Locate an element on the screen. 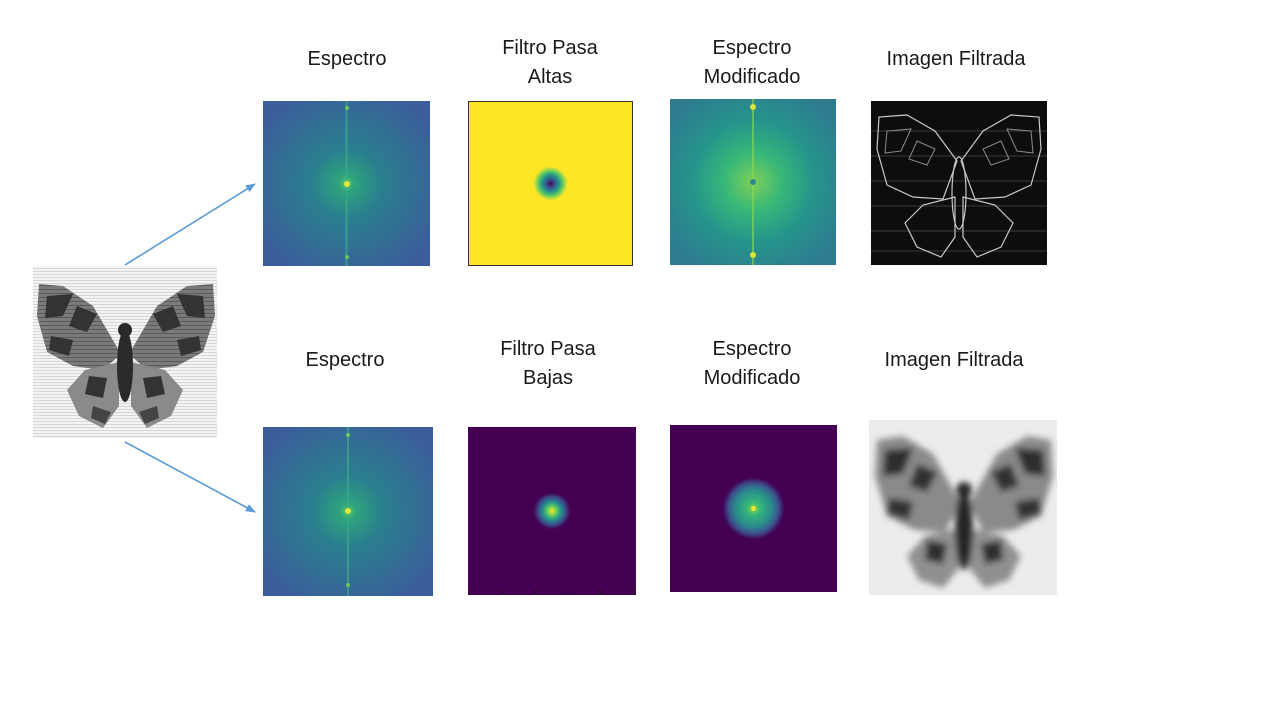 The image size is (1280, 720). top-filter-label: Filtro Pasa Altas is located at coordinates (550, 62).